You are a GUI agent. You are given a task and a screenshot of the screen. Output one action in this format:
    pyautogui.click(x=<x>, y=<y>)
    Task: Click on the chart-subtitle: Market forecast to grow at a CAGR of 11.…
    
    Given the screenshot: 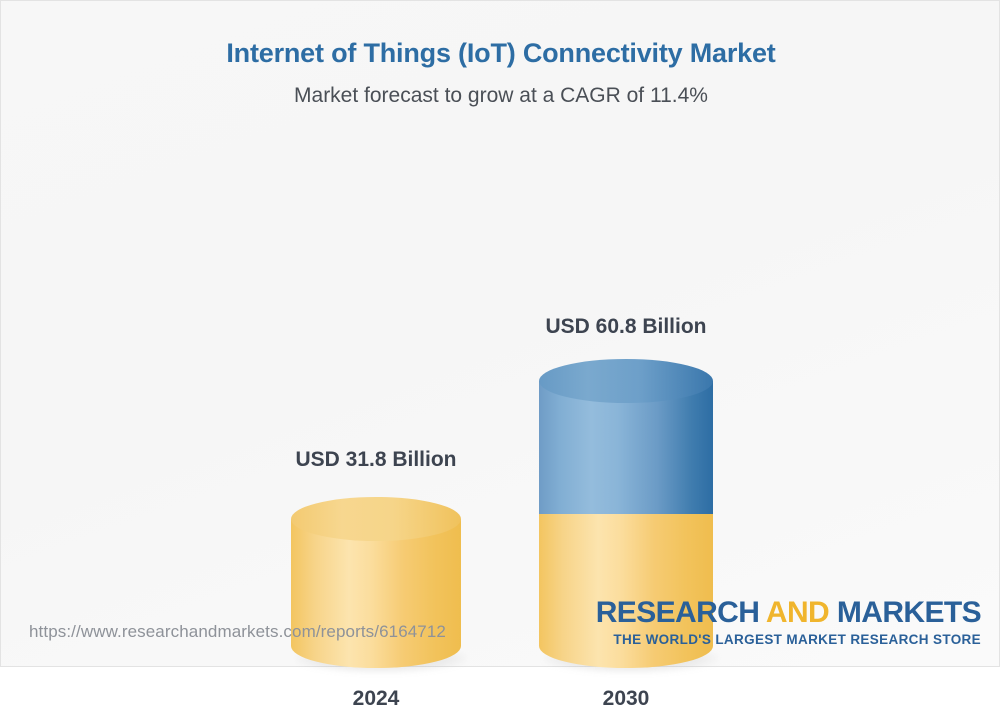 What is the action you would take?
    pyautogui.click(x=501, y=96)
    